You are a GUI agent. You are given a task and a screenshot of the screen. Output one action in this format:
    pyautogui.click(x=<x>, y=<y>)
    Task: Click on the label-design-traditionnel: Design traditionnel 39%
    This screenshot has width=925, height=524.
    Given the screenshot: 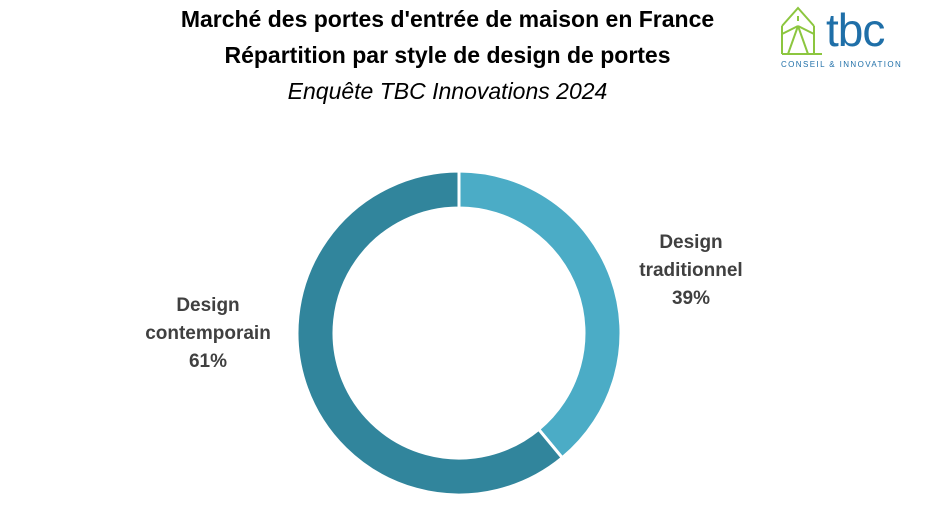 What is the action you would take?
    pyautogui.click(x=691, y=271)
    